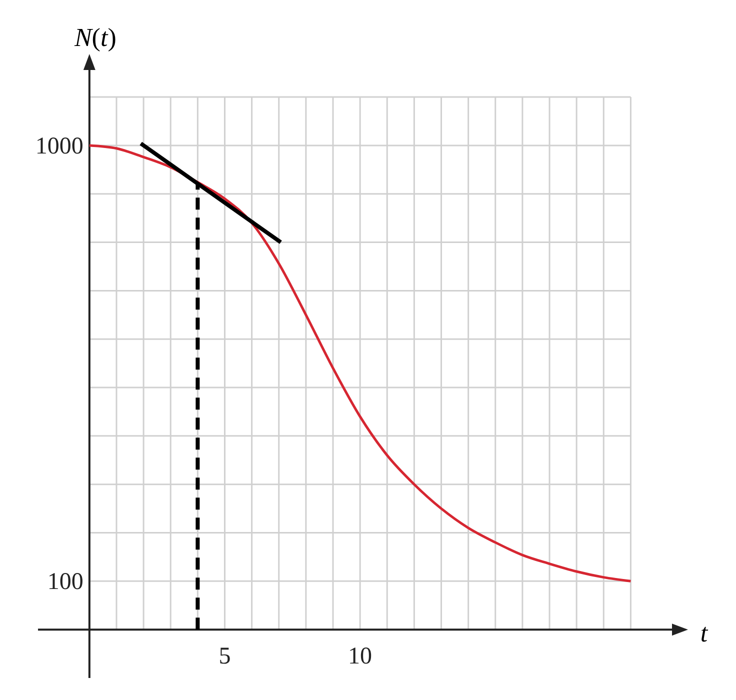 The image size is (736, 700). I want to click on x-tick-label: 10, so click(360, 657).